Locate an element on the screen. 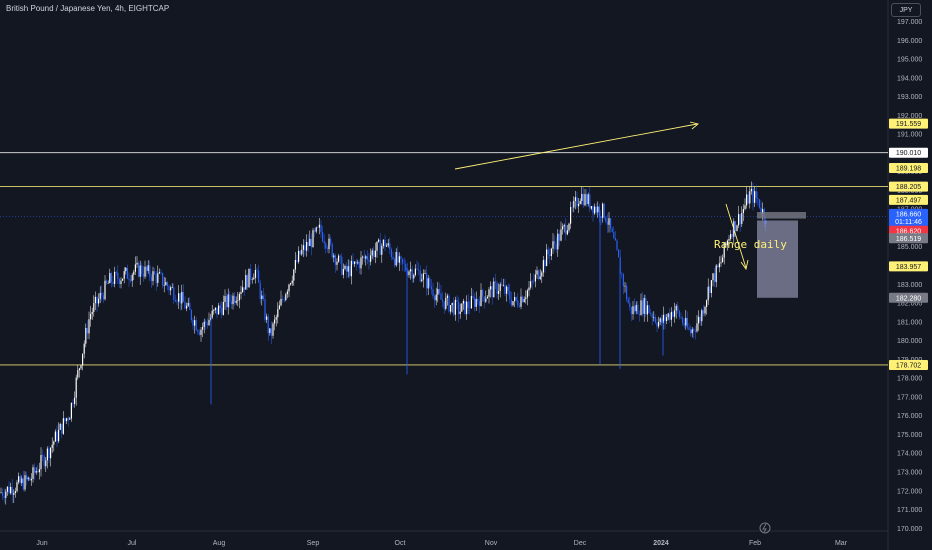  y-tick-label: 195.000 is located at coordinates (909, 60).